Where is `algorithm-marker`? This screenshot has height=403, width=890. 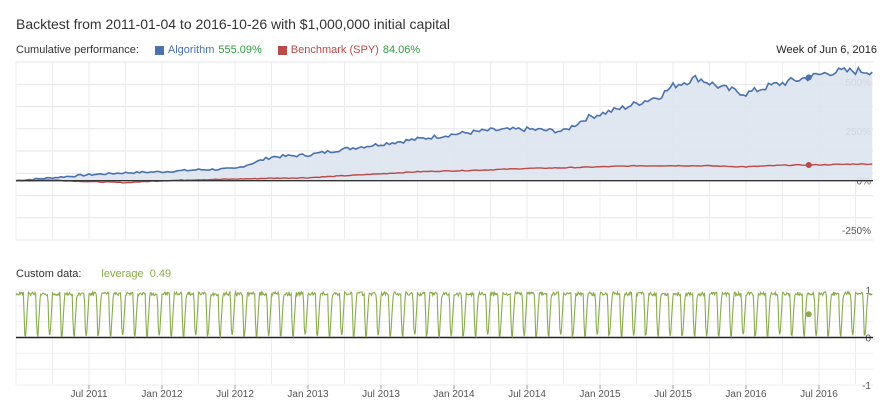
algorithm-marker is located at coordinates (808, 77).